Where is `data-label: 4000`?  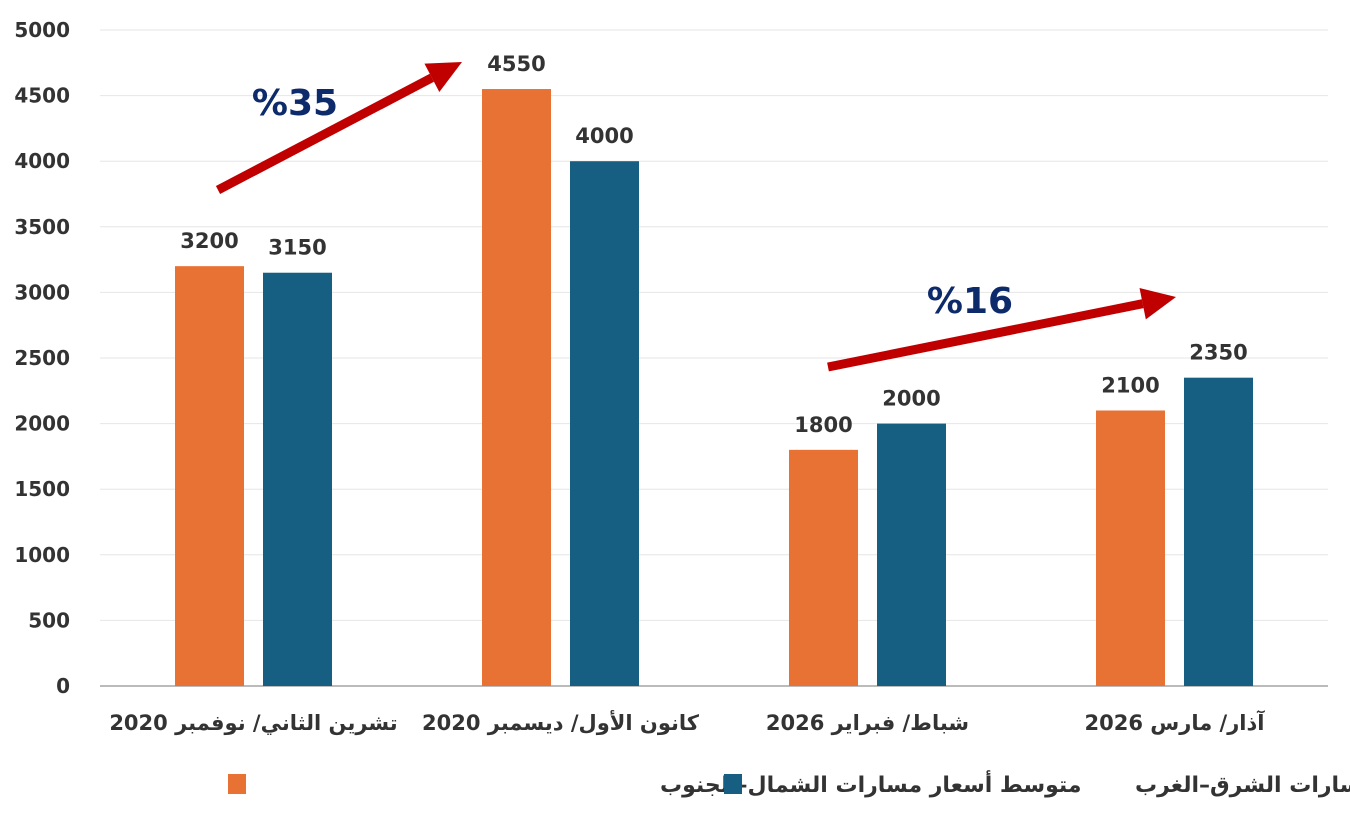 data-label: 4000 is located at coordinates (604, 136).